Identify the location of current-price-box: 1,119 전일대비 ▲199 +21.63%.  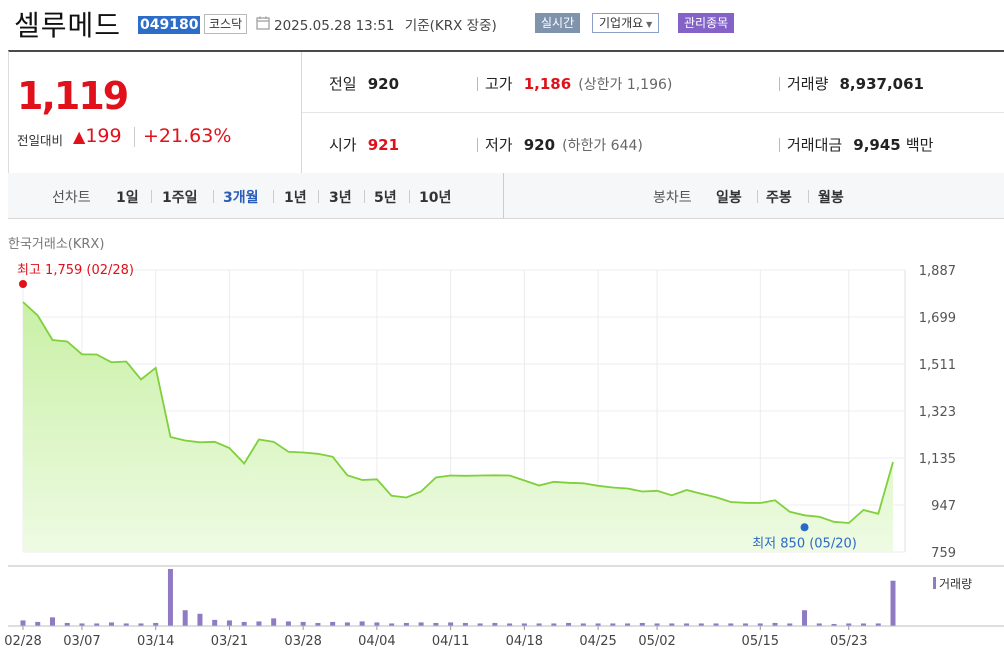
(155, 113).